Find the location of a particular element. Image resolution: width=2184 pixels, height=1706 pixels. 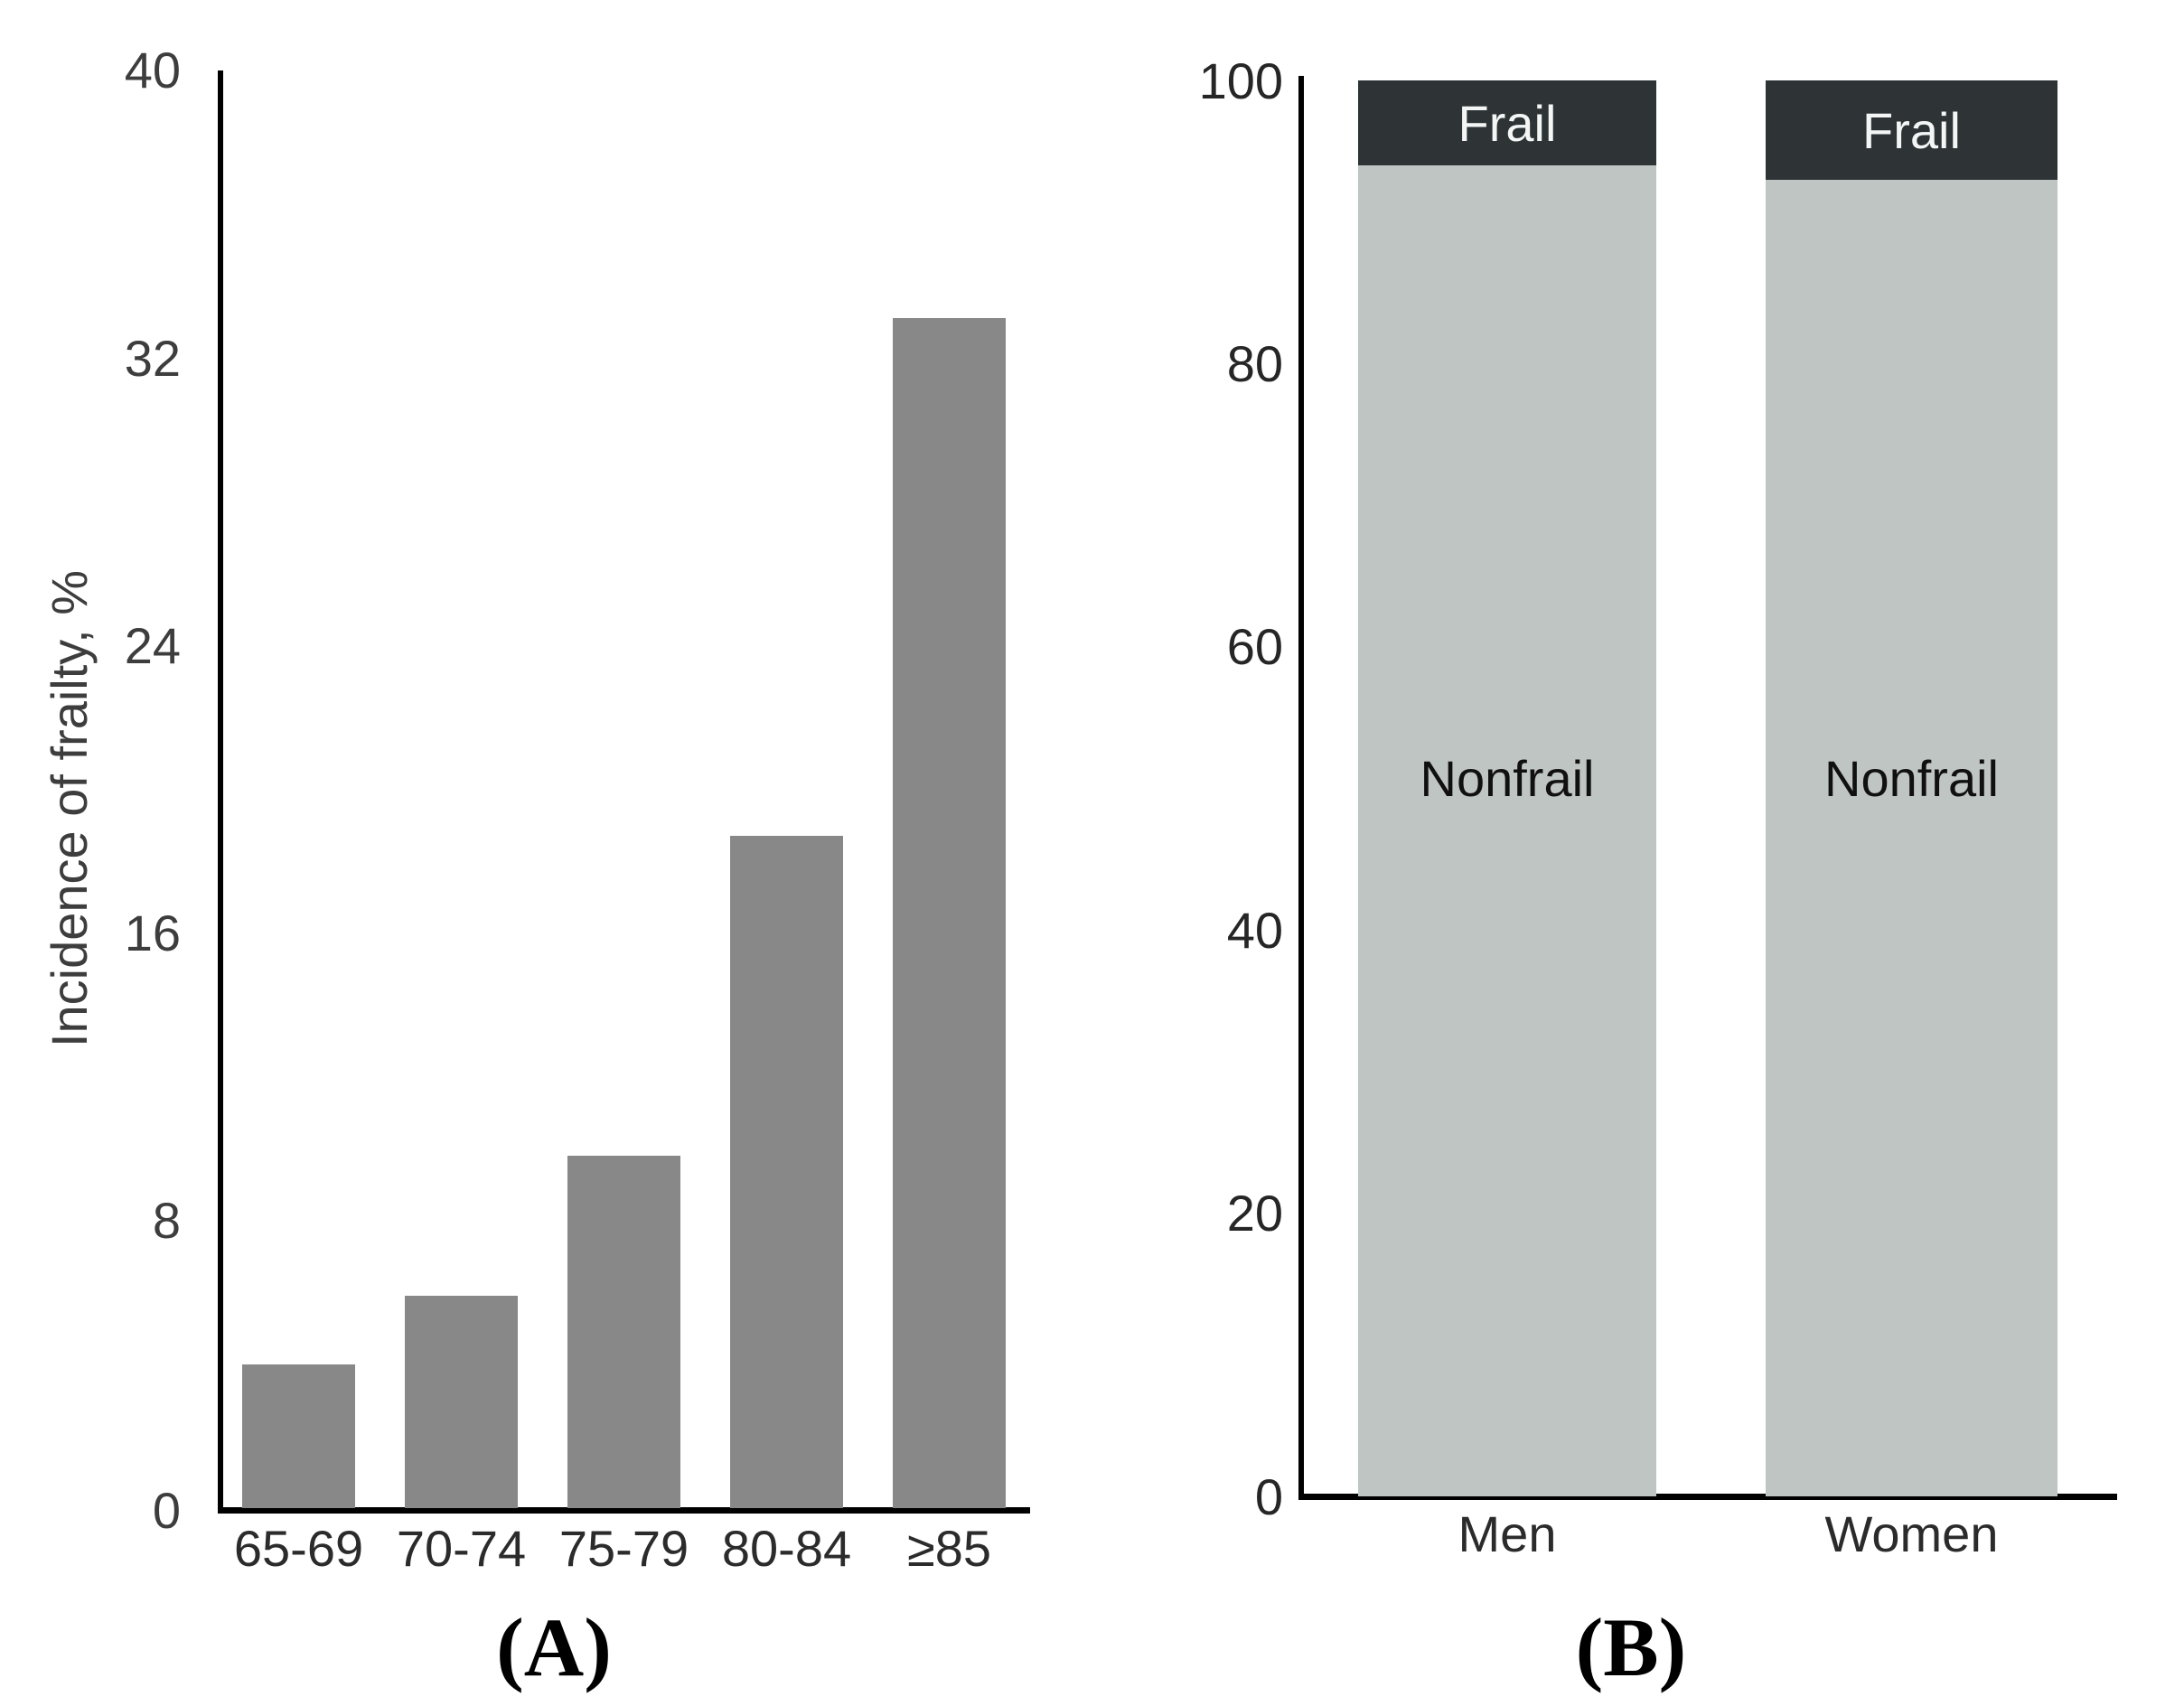

panel-b-frail-segment-women is located at coordinates (1912, 130).